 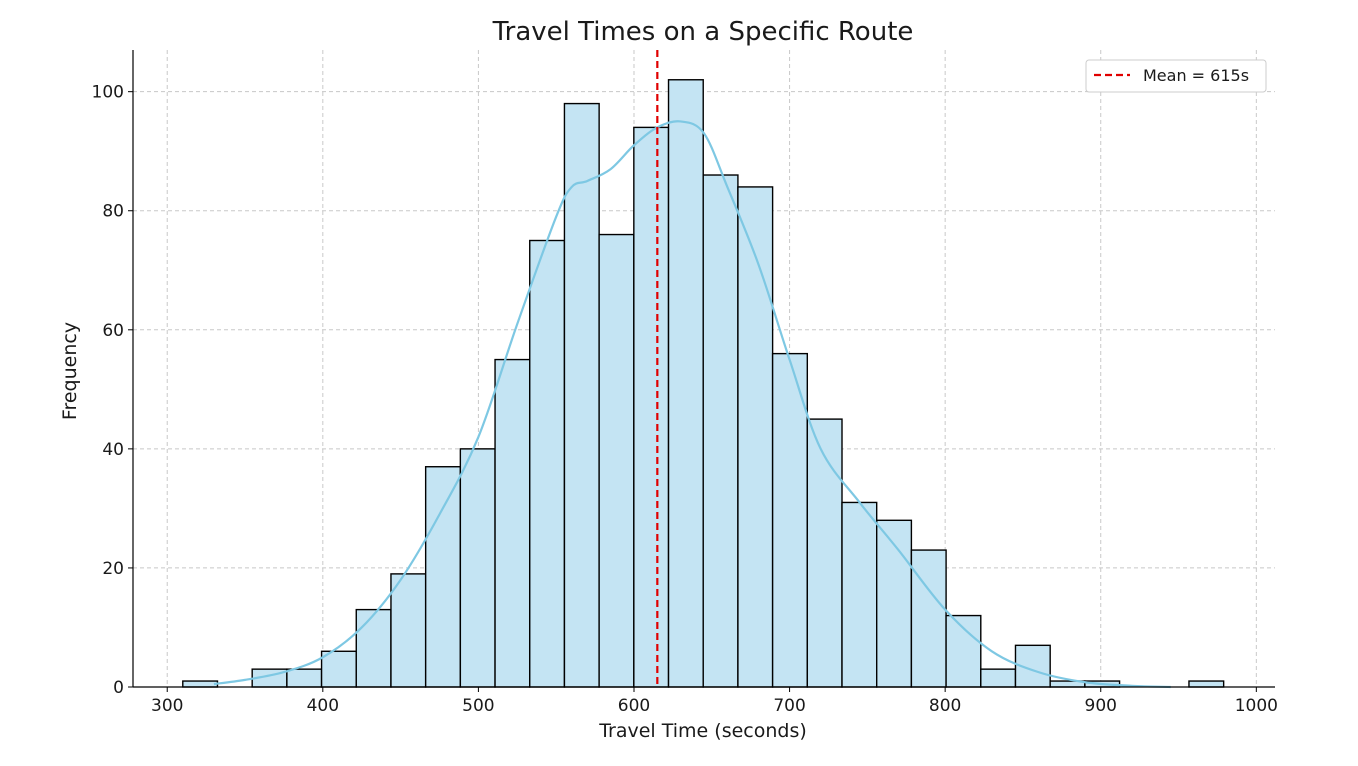 I want to click on x-tick-label: 400, so click(x=323, y=706).